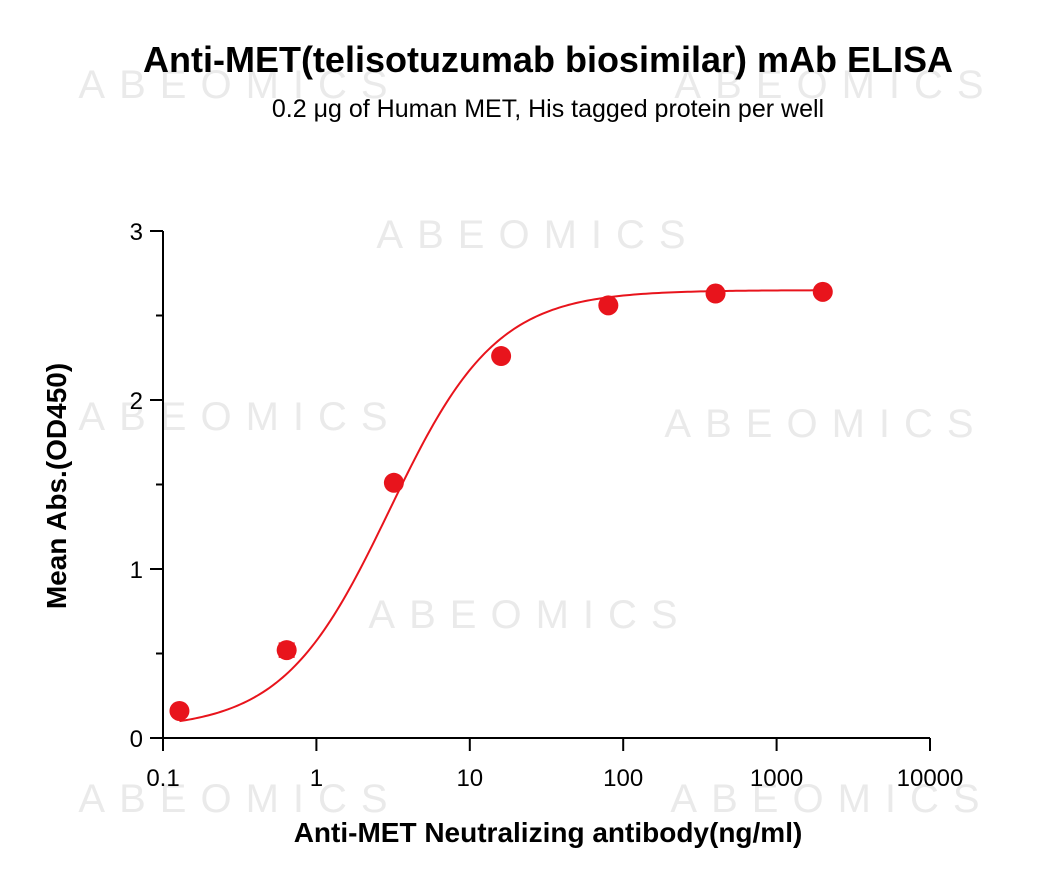 Image resolution: width=1053 pixels, height=886 pixels. What do you see at coordinates (136, 739) in the screenshot?
I see `y-tick-label: 0` at bounding box center [136, 739].